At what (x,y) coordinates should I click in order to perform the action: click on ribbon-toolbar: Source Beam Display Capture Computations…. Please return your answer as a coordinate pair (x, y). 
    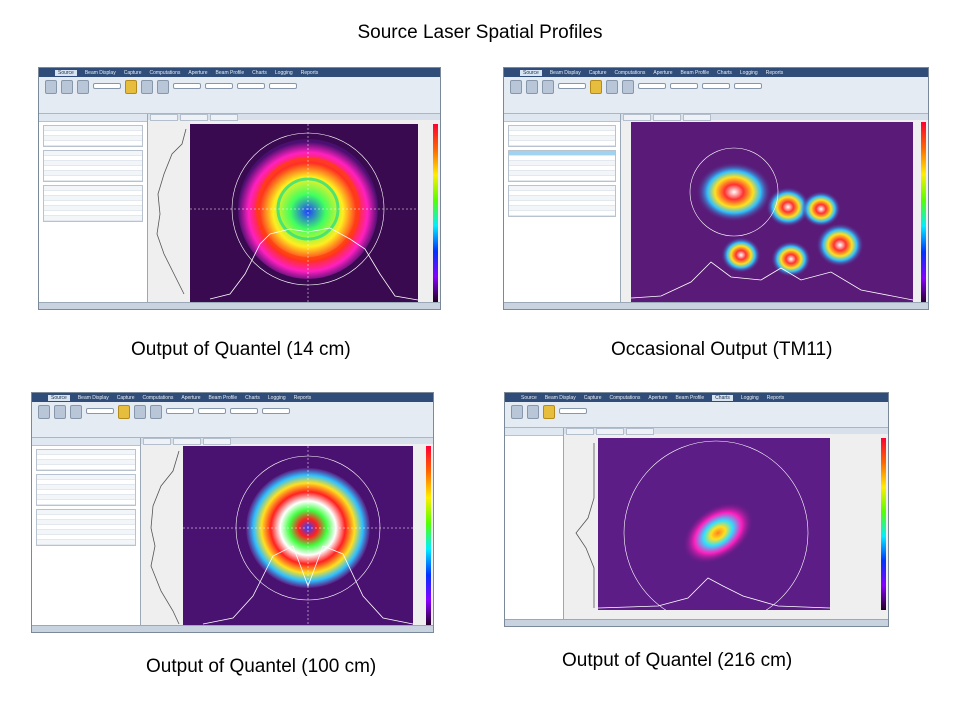
    Looking at the image, I should click on (232, 415).